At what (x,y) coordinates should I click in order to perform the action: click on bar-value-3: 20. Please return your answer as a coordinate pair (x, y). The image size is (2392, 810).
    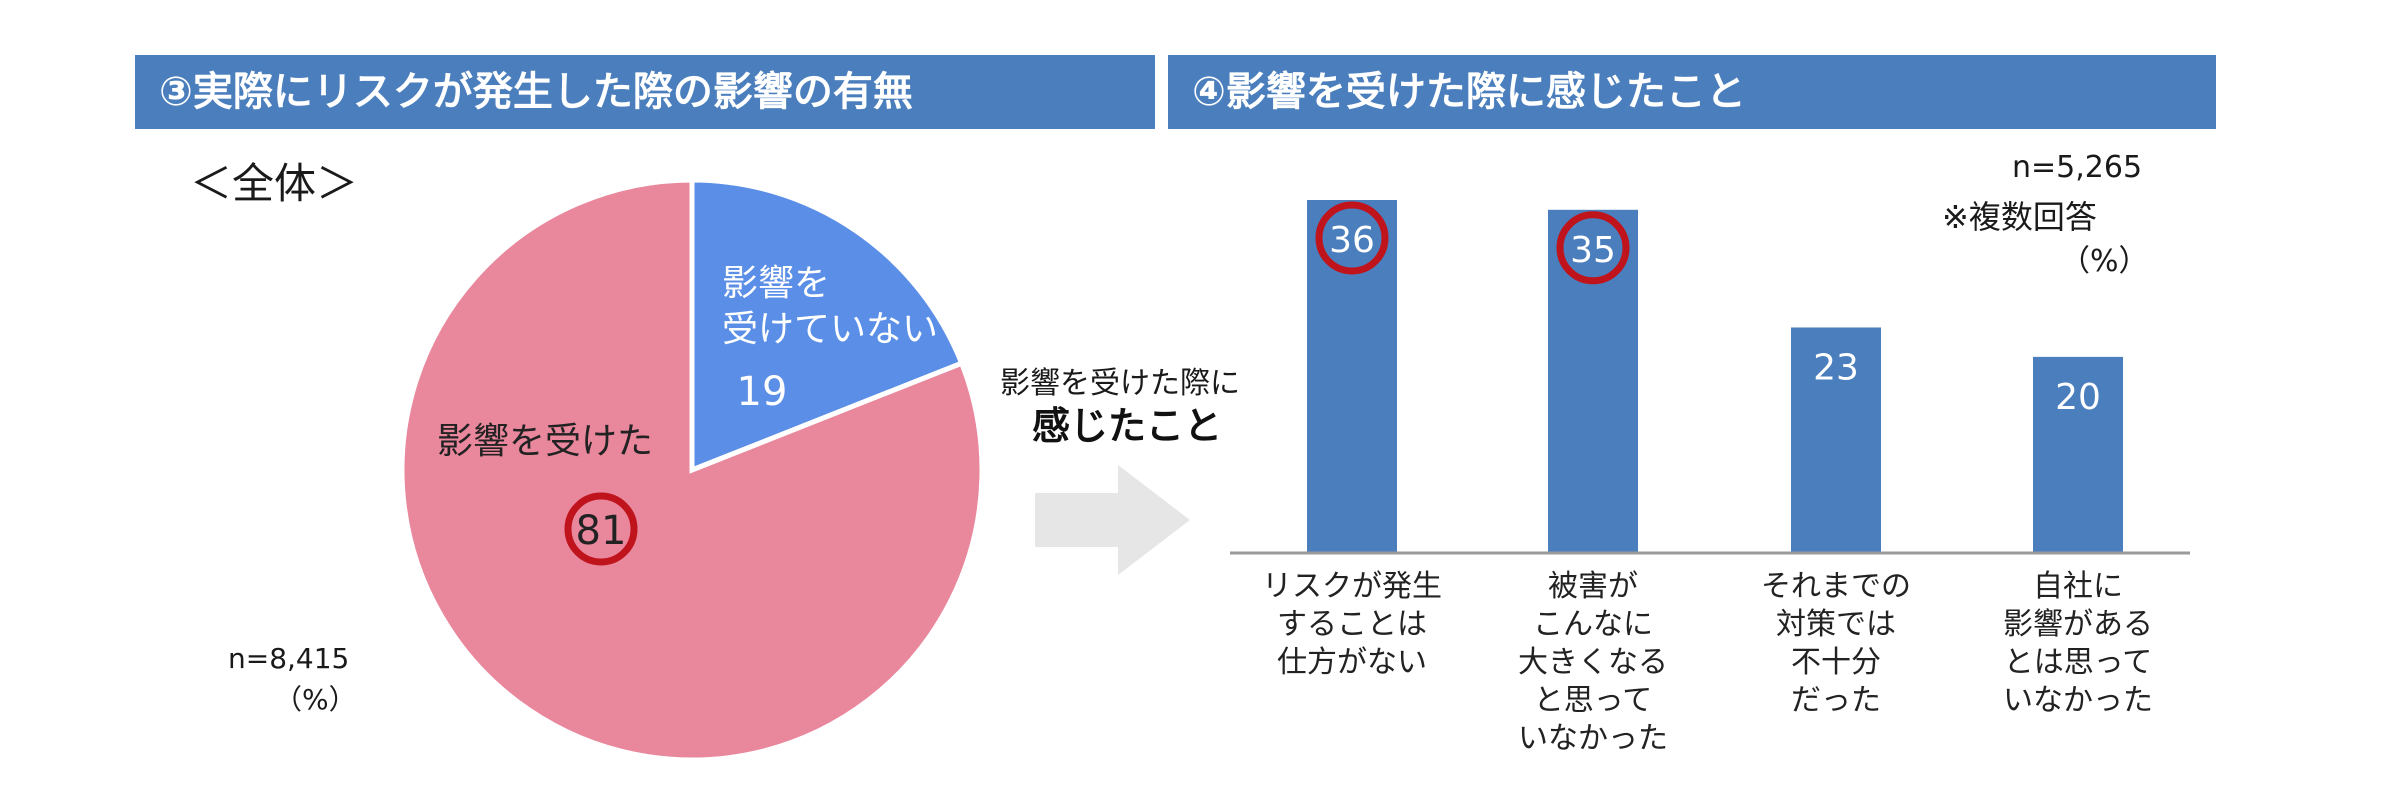
    Looking at the image, I should click on (2078, 397).